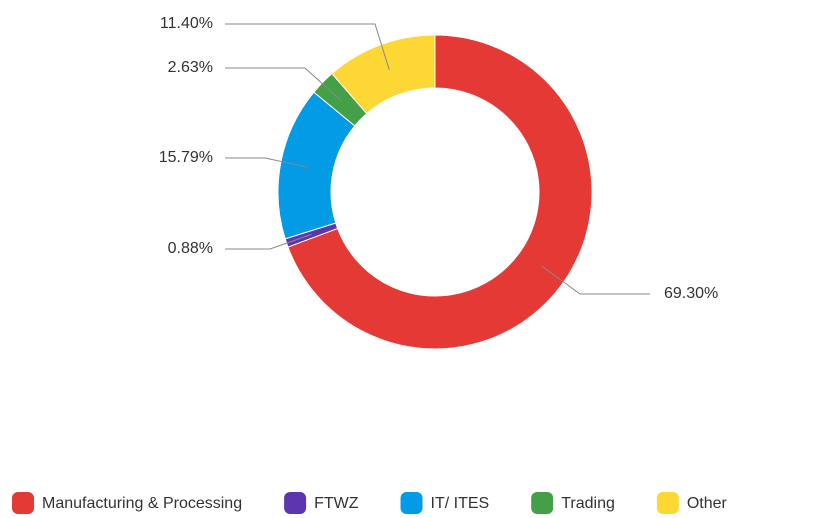  Describe the element at coordinates (186, 23) in the screenshot. I see `data-label: 11.40%` at that location.